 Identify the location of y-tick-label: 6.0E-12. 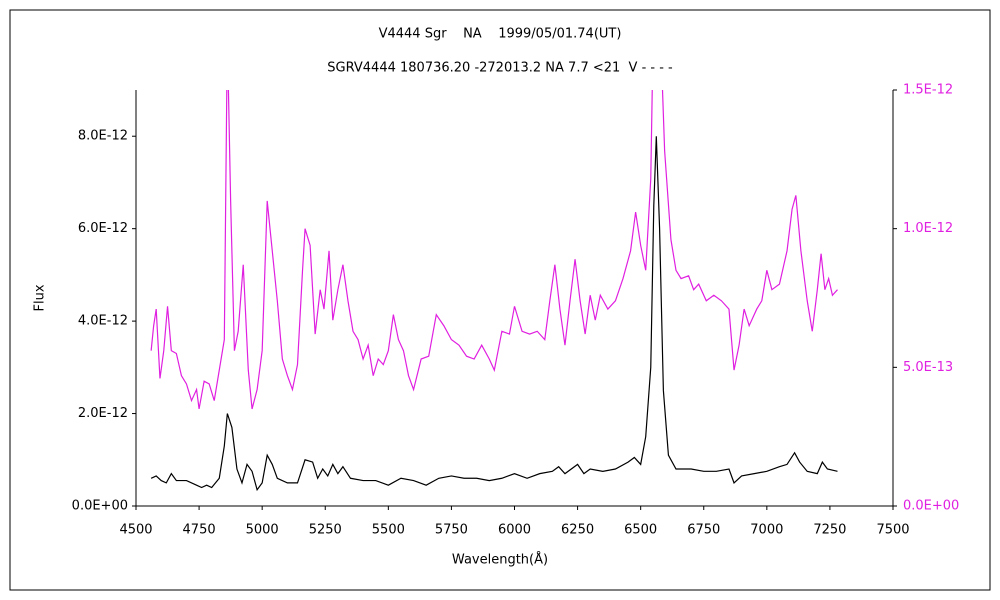
(103, 228).